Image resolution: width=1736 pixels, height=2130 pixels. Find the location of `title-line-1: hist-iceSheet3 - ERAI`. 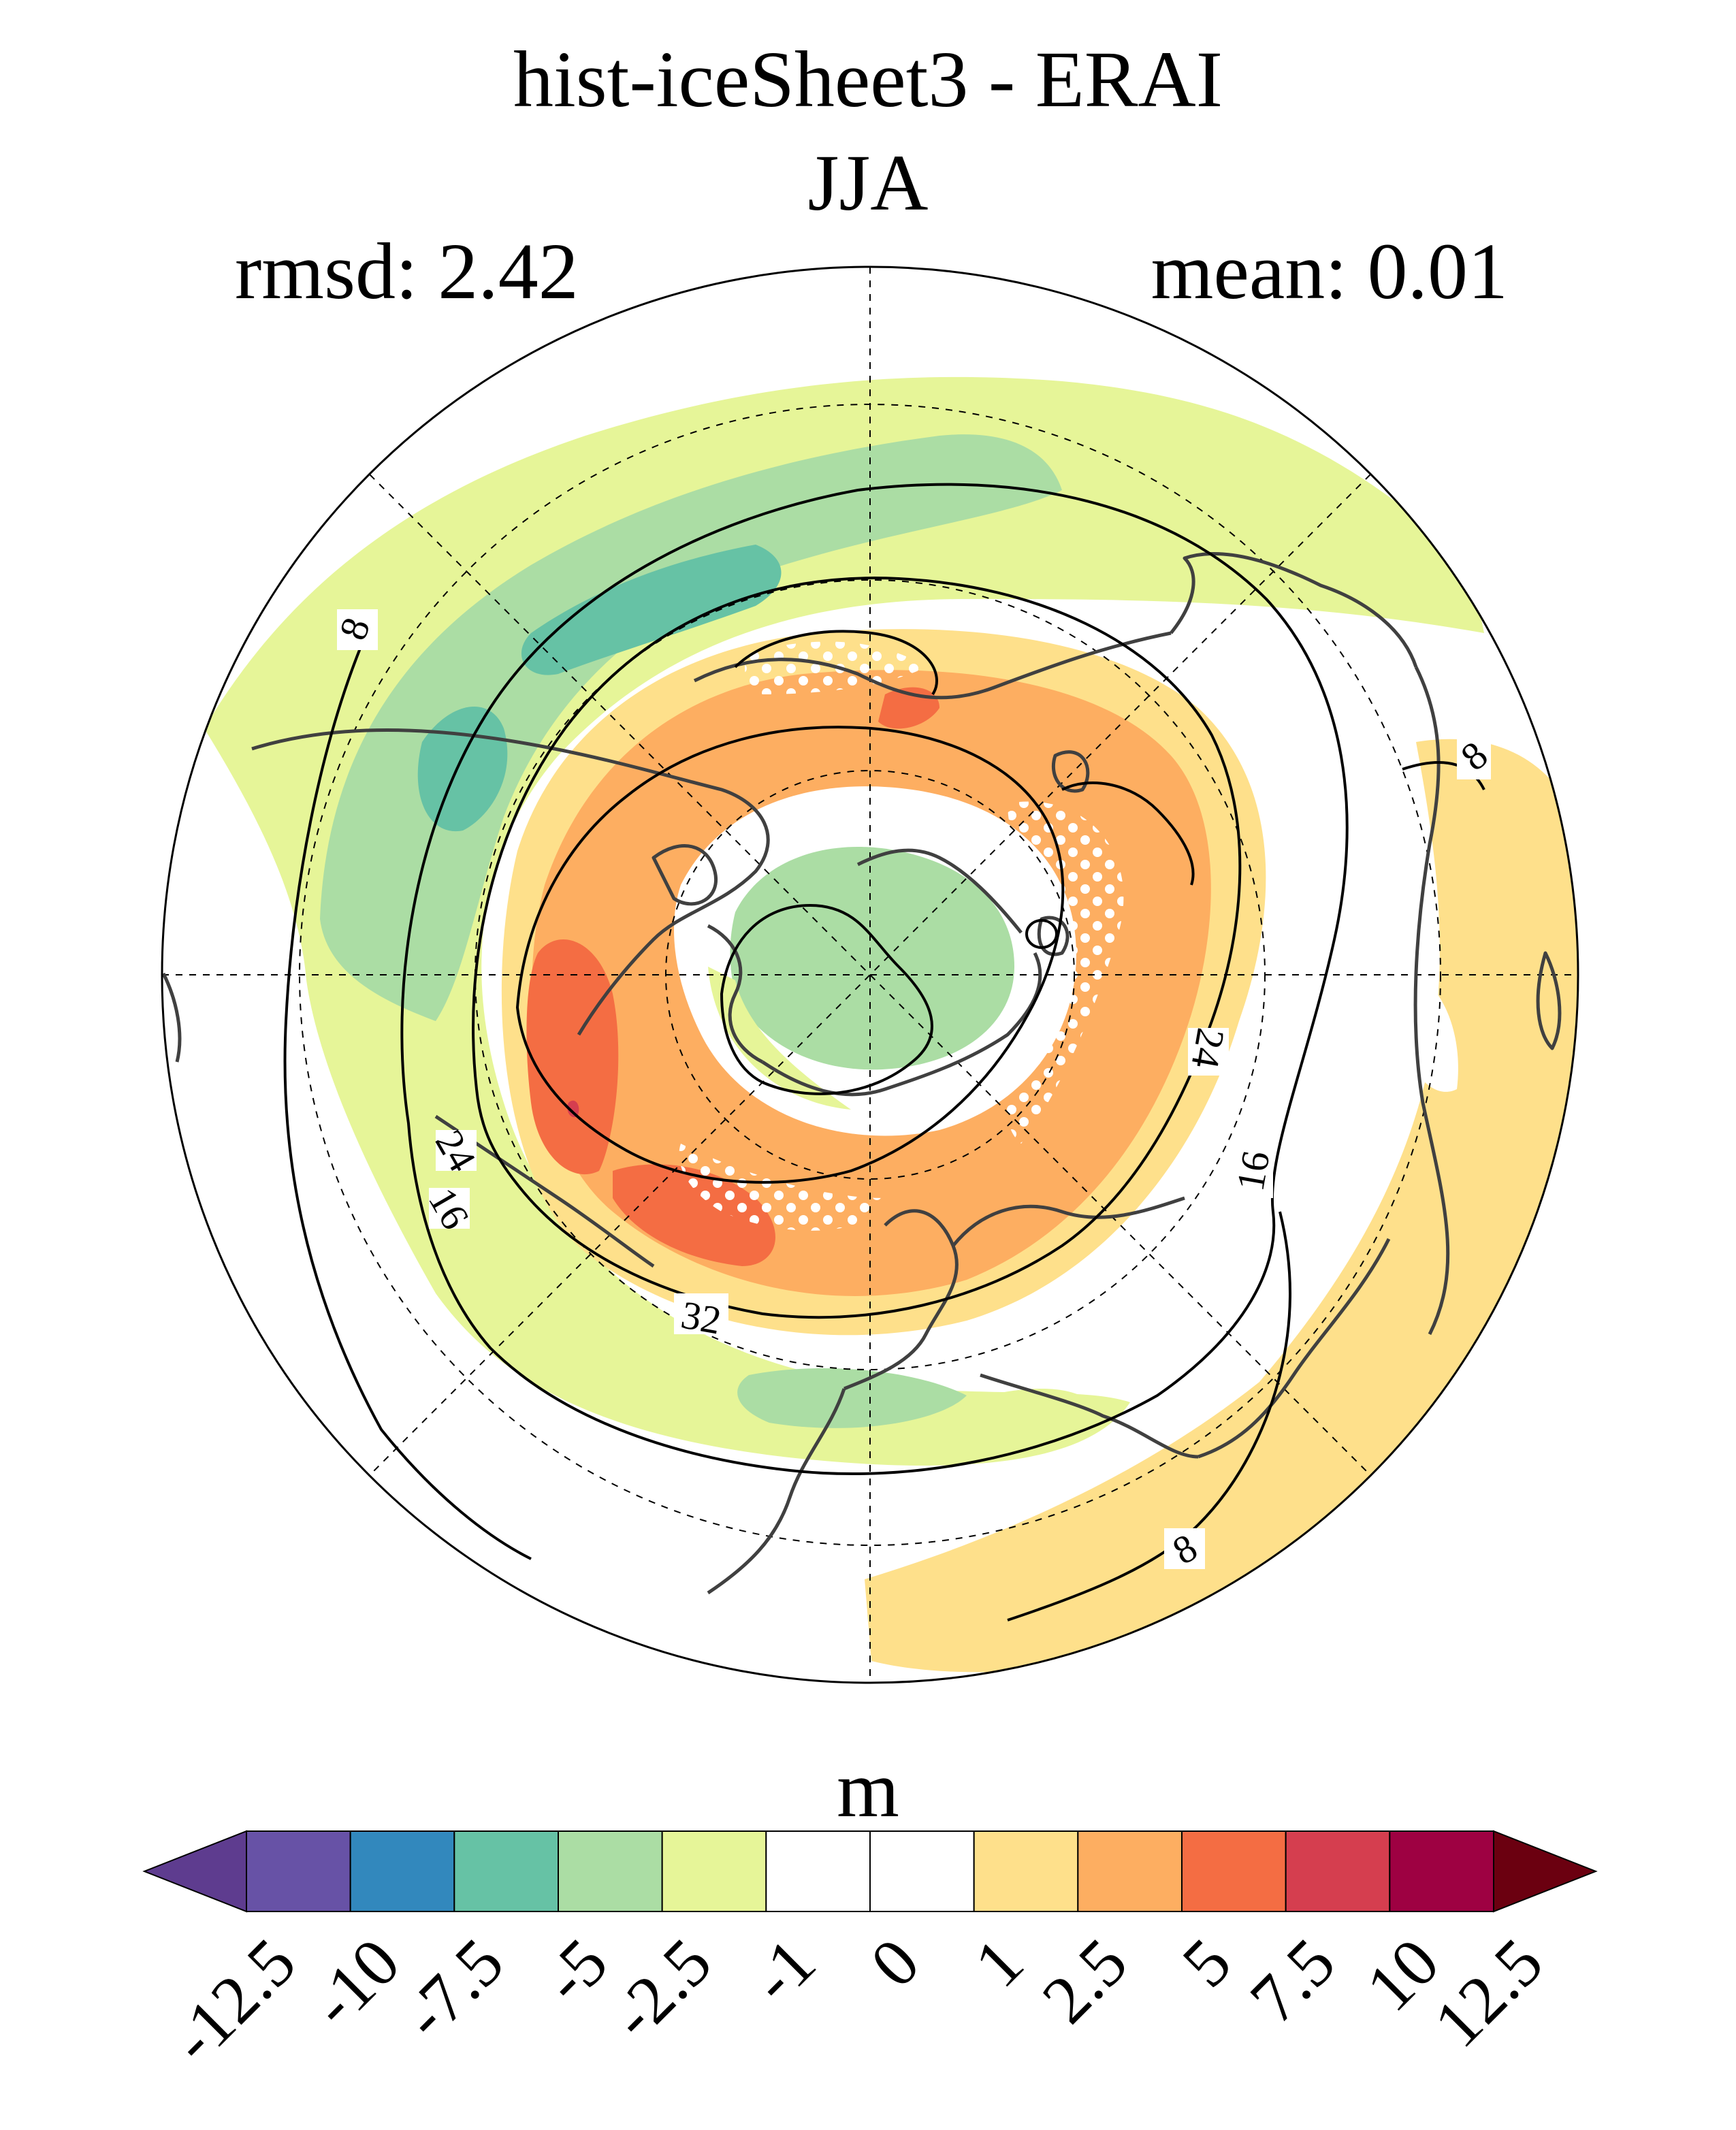

title-line-1: hist-iceSheet3 - ERAI is located at coordinates (868, 79).